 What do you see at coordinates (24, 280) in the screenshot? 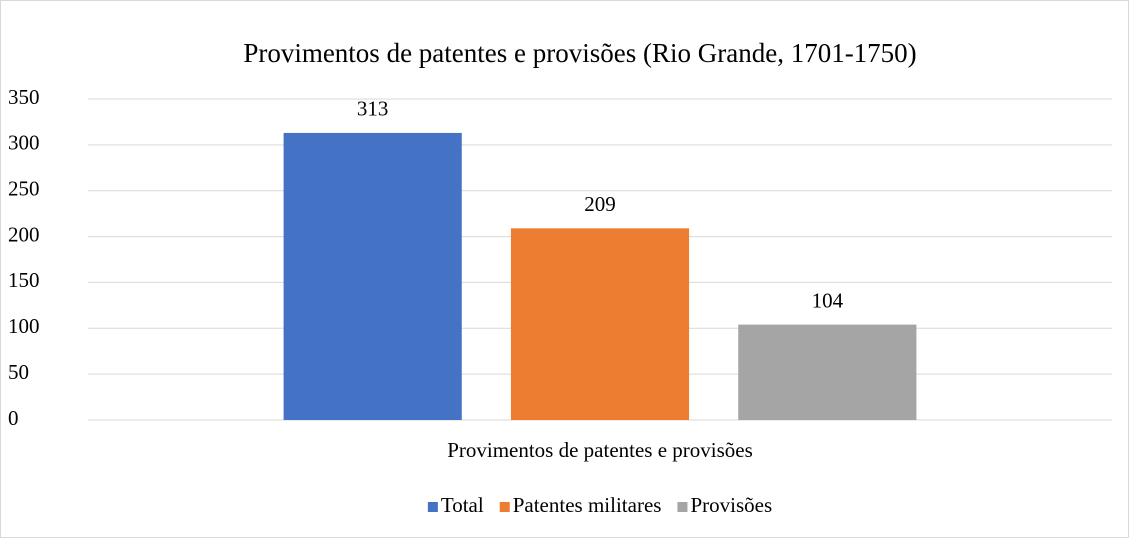
I see `y-tick-label: 150` at bounding box center [24, 280].